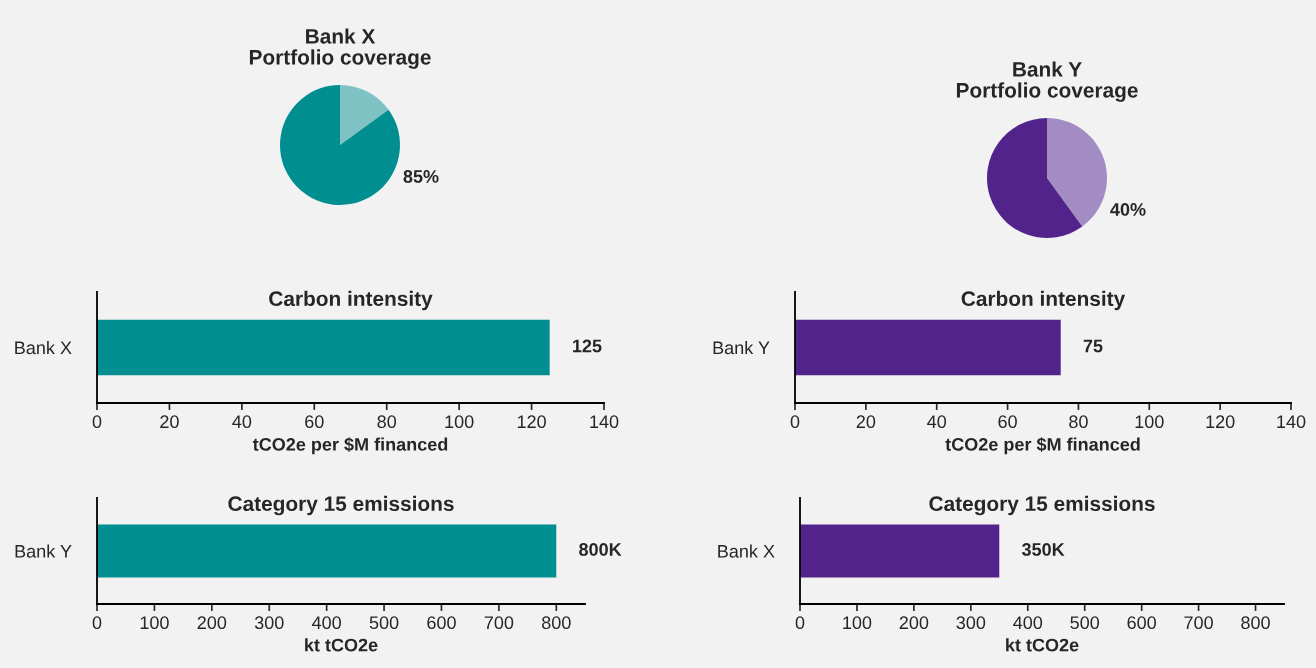 This screenshot has height=668, width=1316. What do you see at coordinates (340, 48) in the screenshot?
I see `chart-title: Bank X Portfolio coverage` at bounding box center [340, 48].